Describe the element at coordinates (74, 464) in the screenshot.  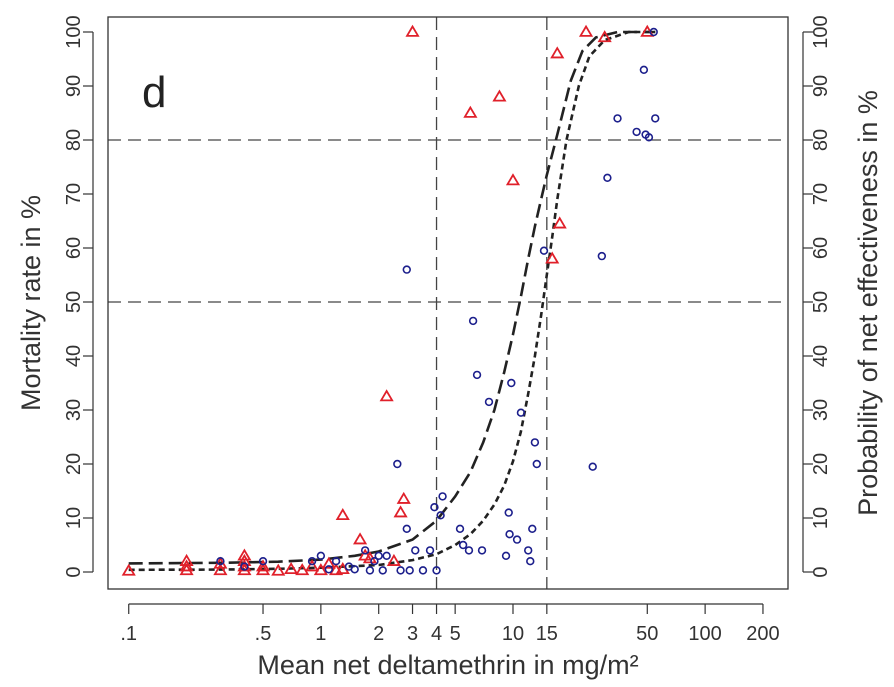
I see `y-tick-label: 20` at that location.